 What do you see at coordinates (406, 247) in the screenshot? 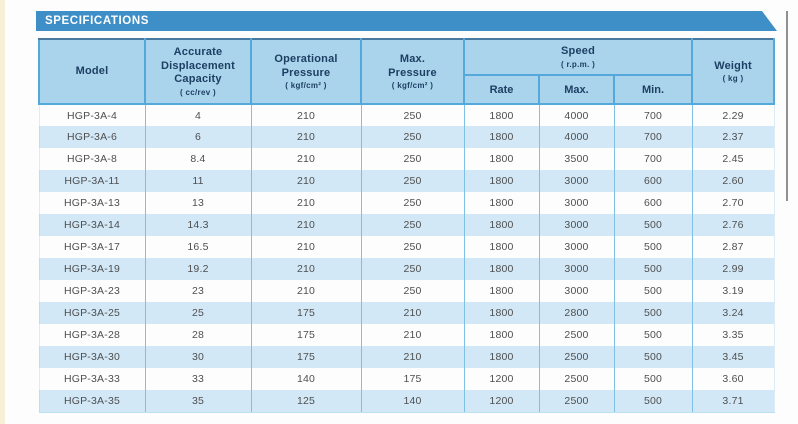
I see `table-row: HGP-3A-17 16.5 210 250 1800 3000 500 2.87` at bounding box center [406, 247].